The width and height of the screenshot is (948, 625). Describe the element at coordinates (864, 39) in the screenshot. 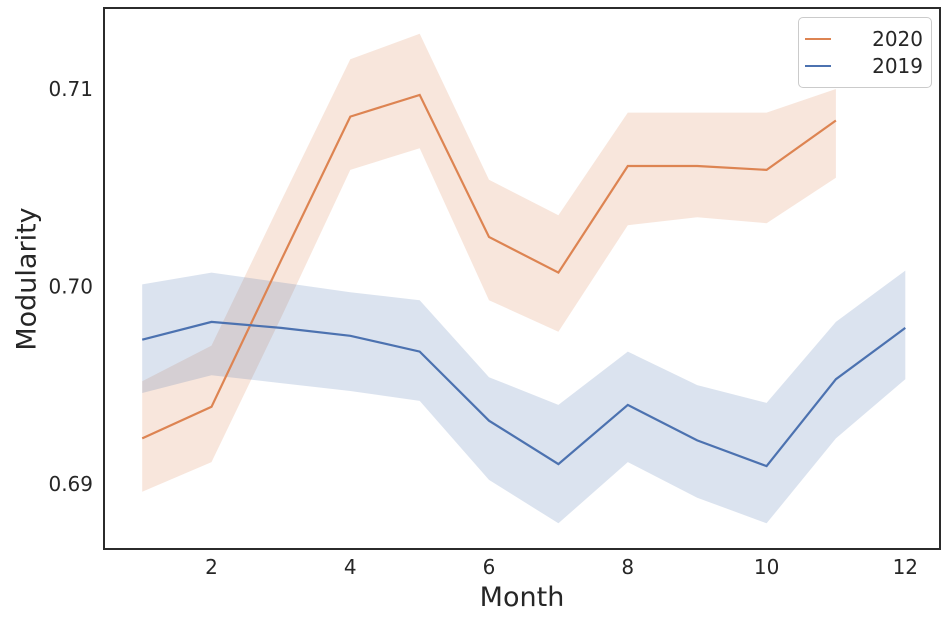

I see `legend-entry-2020: 2020` at that location.